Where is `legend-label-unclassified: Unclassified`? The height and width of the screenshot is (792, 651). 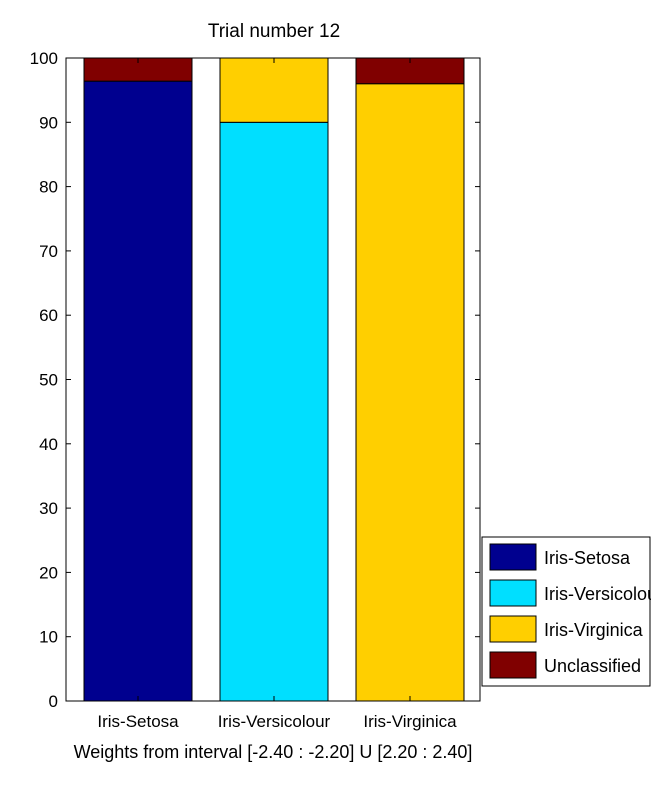 legend-label-unclassified: Unclassified is located at coordinates (592, 666).